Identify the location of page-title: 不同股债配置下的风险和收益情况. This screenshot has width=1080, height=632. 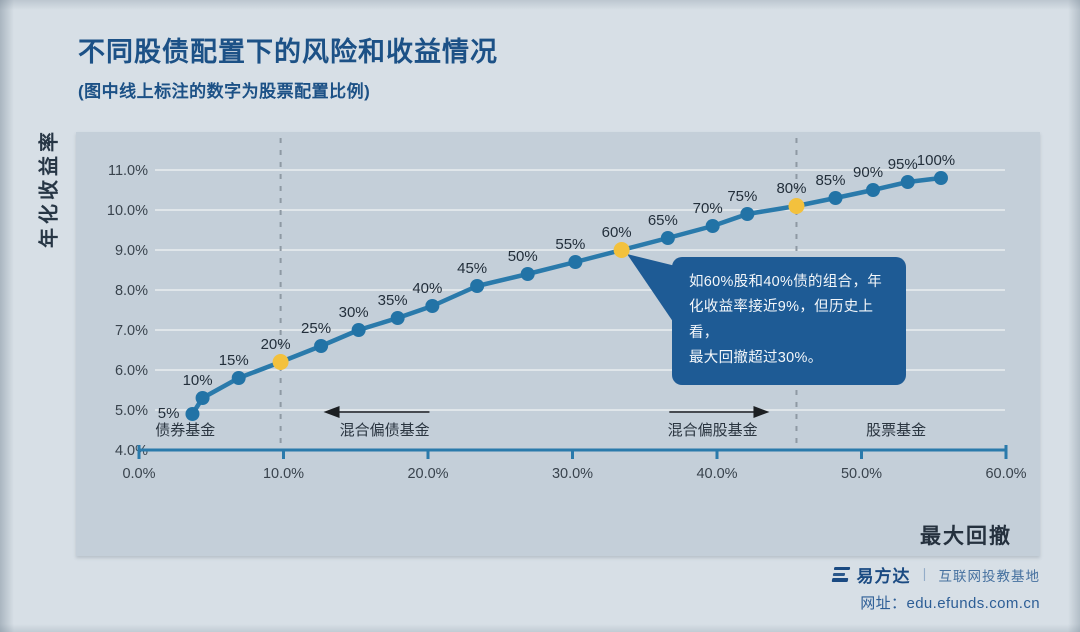
(288, 52).